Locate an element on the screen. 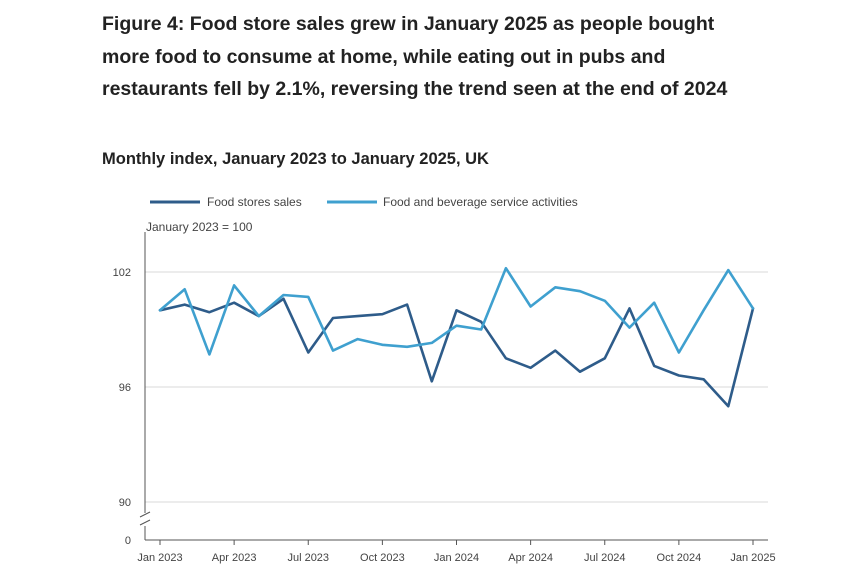  x-tick-label: Jan 2024 is located at coordinates (456, 558).